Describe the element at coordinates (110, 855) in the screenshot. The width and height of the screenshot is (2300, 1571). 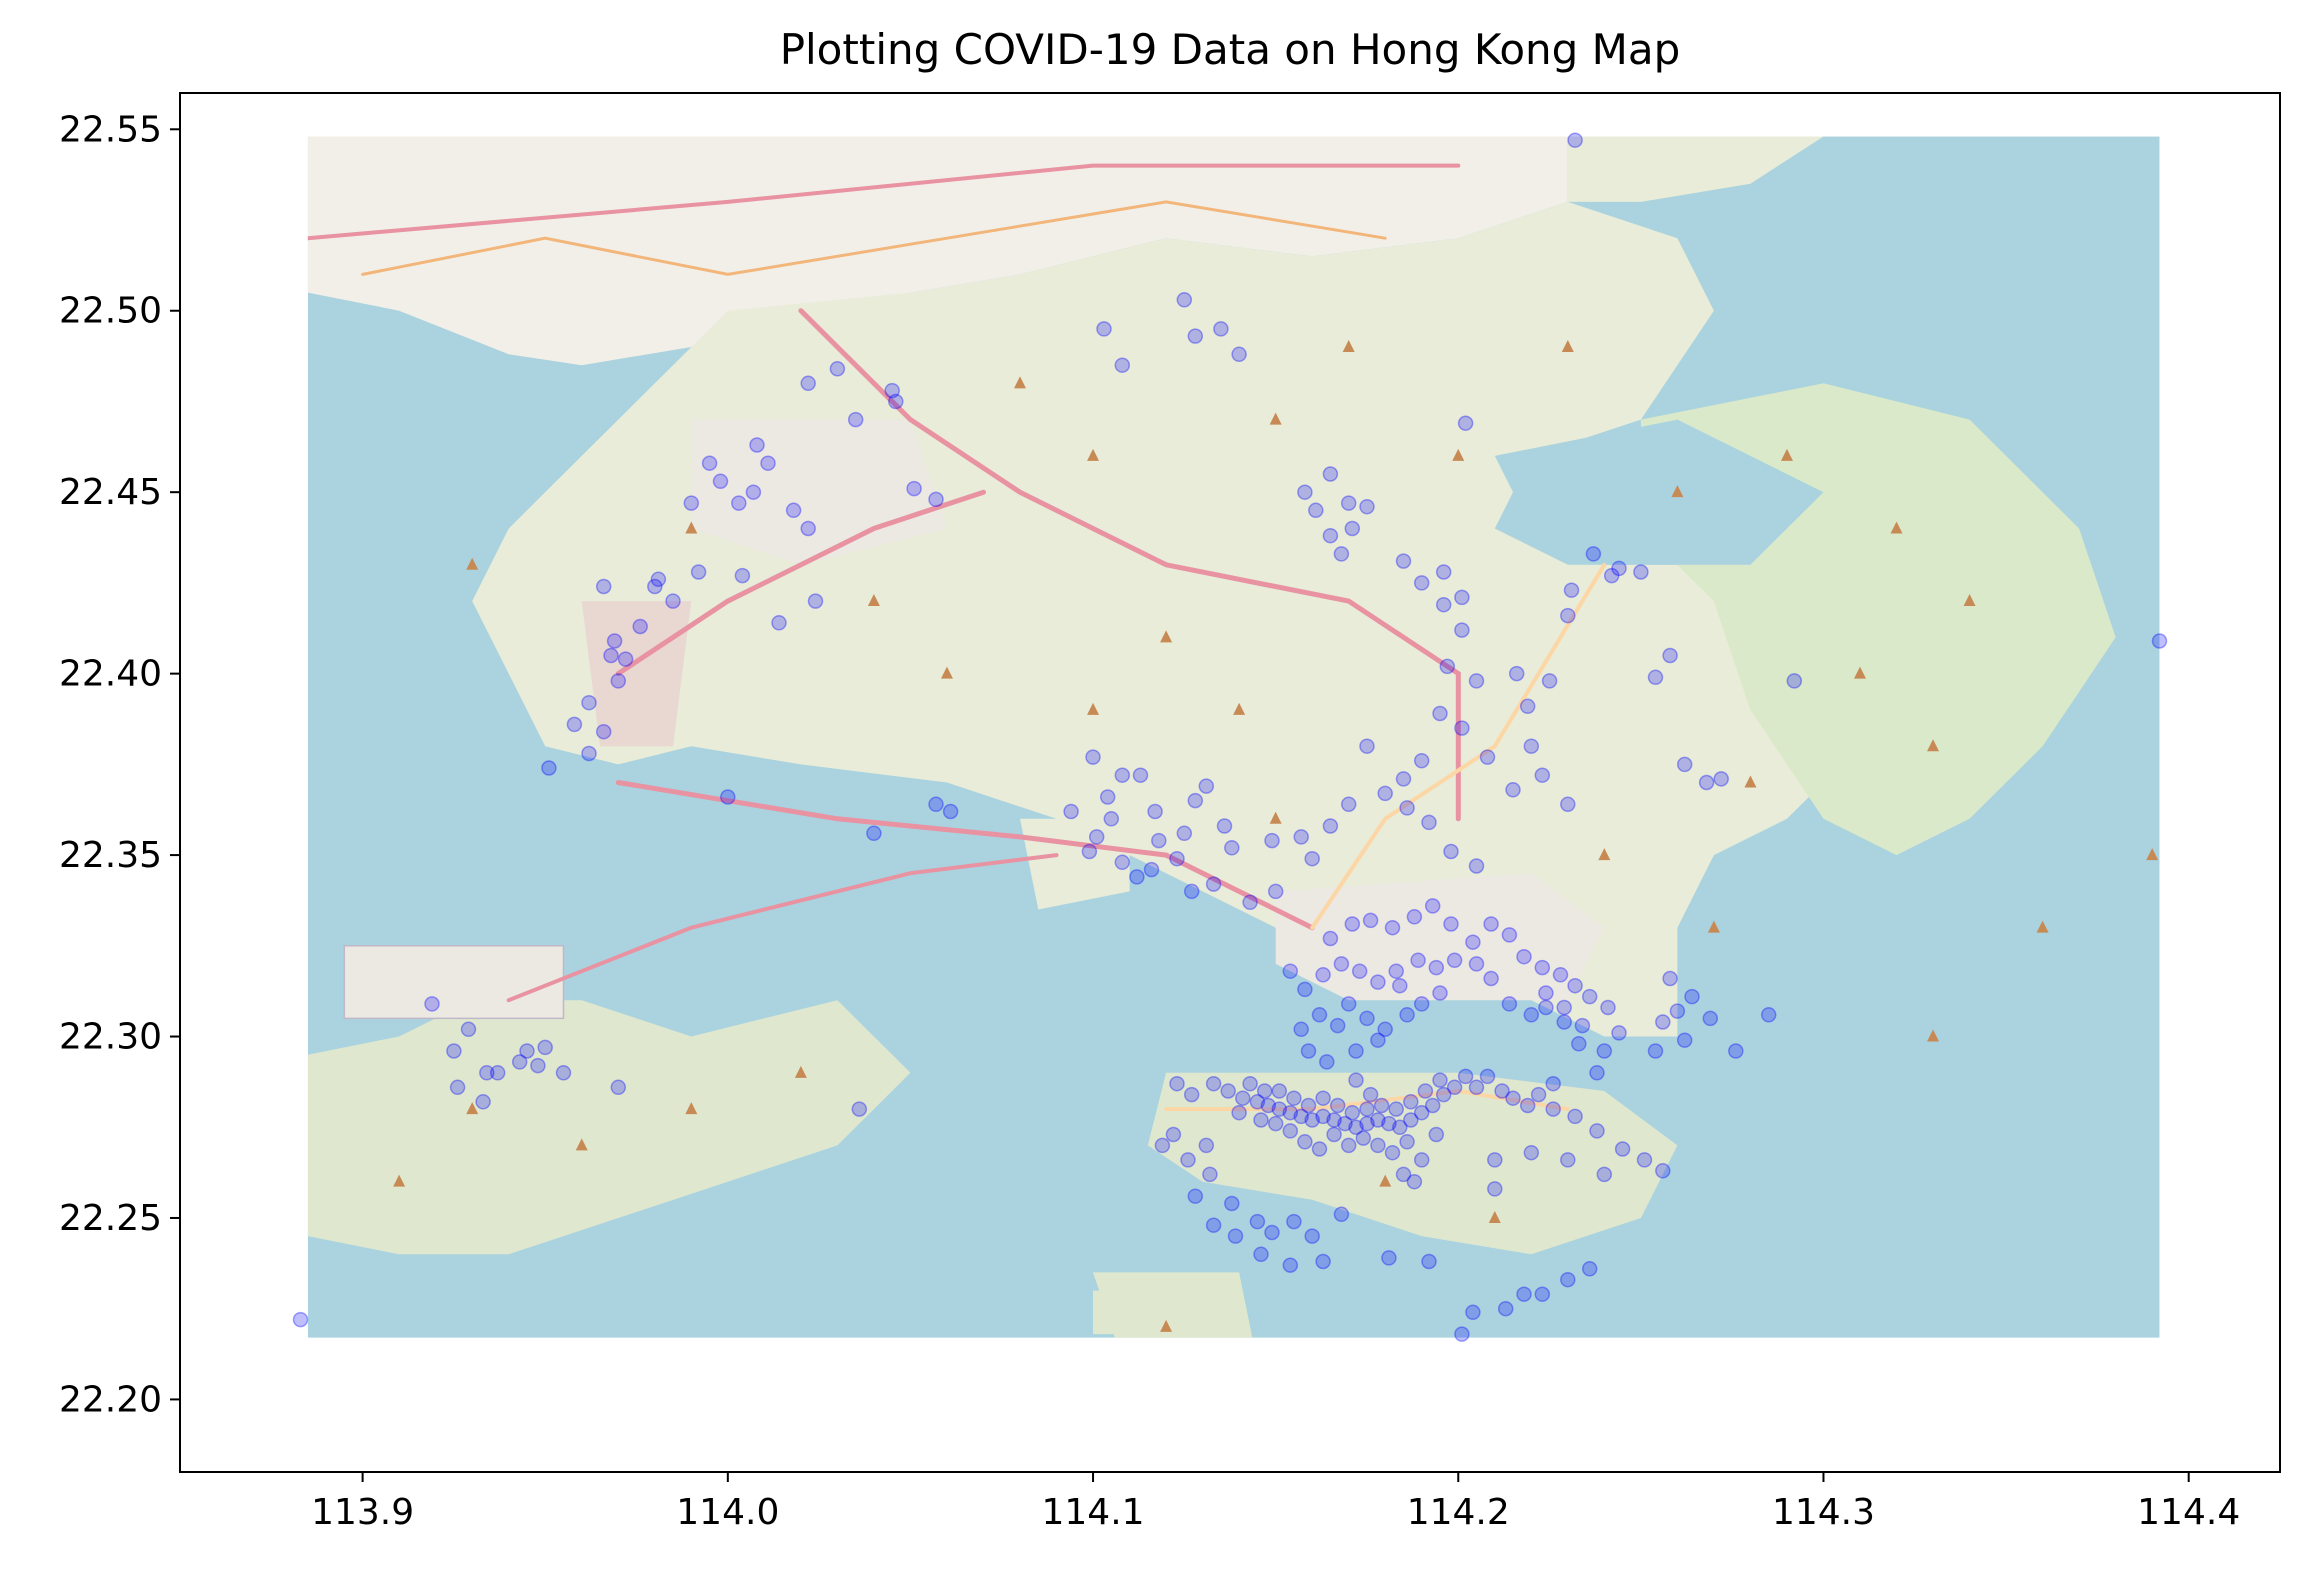
I see `y-tick-label: 22.35` at that location.